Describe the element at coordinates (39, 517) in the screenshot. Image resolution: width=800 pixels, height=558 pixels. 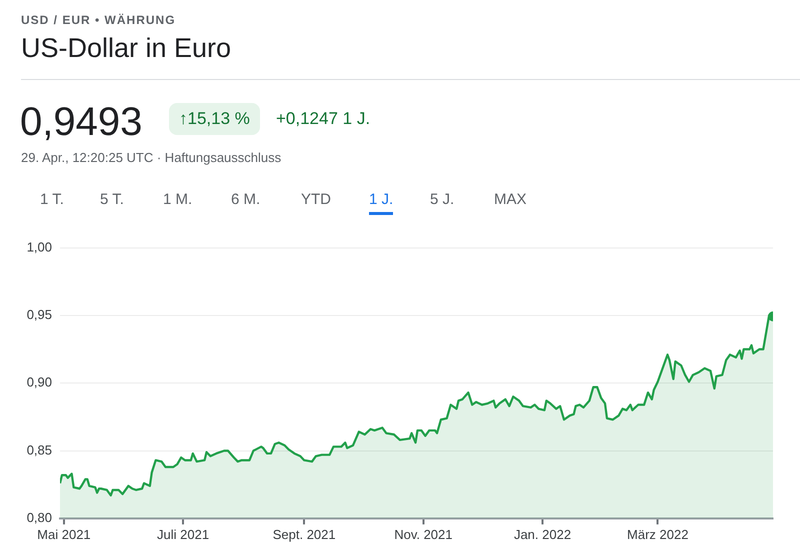
I see `y-tick-label: 0,80` at that location.